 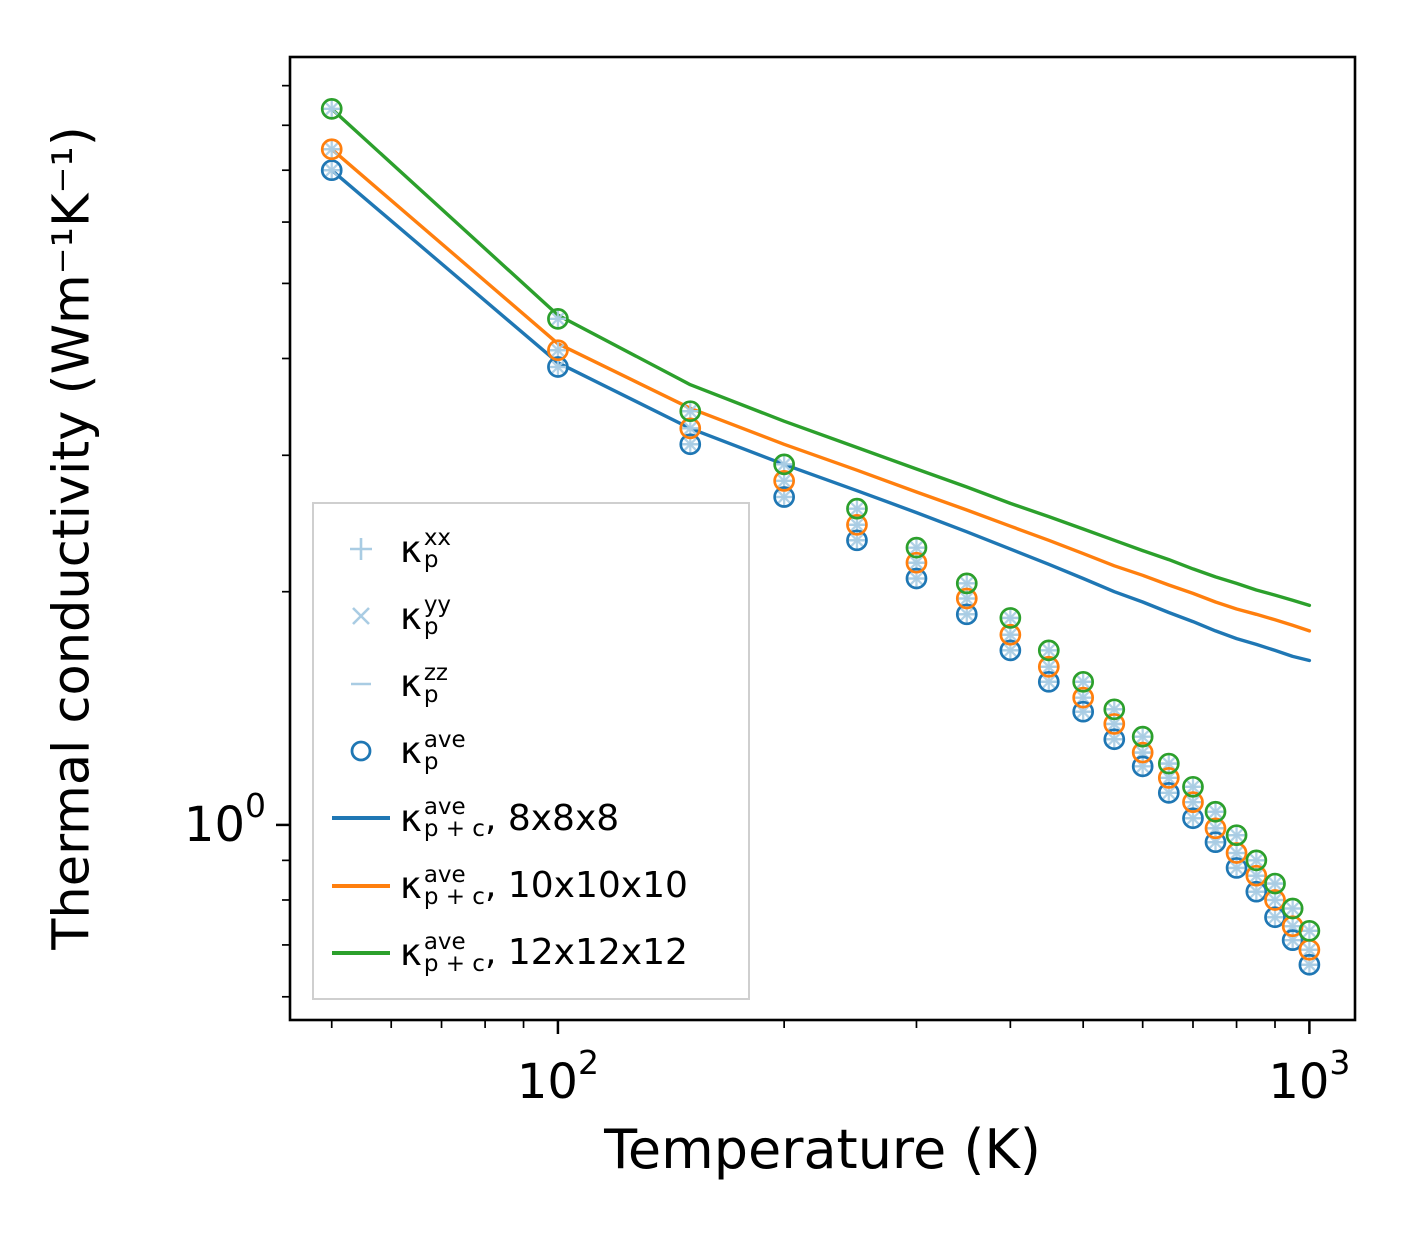 I want to click on y-tick-labels: 100, so click(x=225, y=819).